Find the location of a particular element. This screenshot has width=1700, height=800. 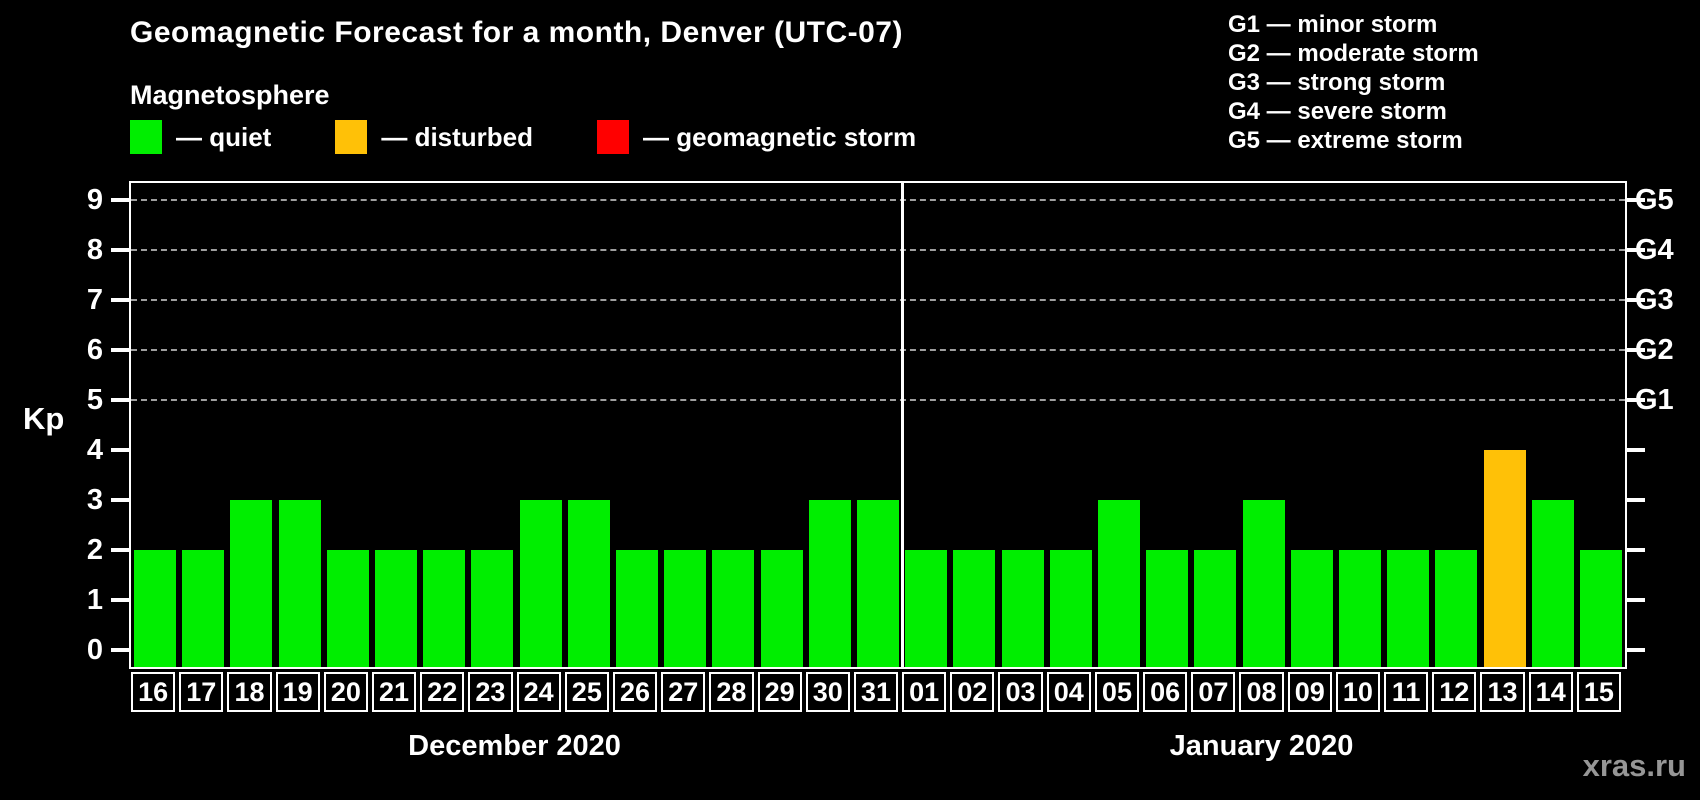

disturbed-swatch is located at coordinates (351, 137).